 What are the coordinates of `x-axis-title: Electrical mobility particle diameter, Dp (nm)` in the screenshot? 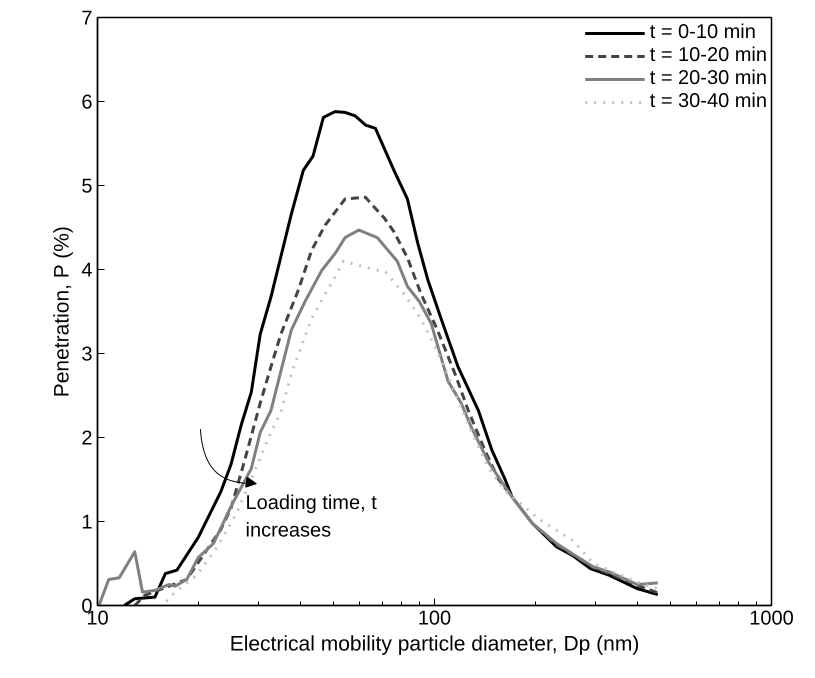 It's located at (435, 644).